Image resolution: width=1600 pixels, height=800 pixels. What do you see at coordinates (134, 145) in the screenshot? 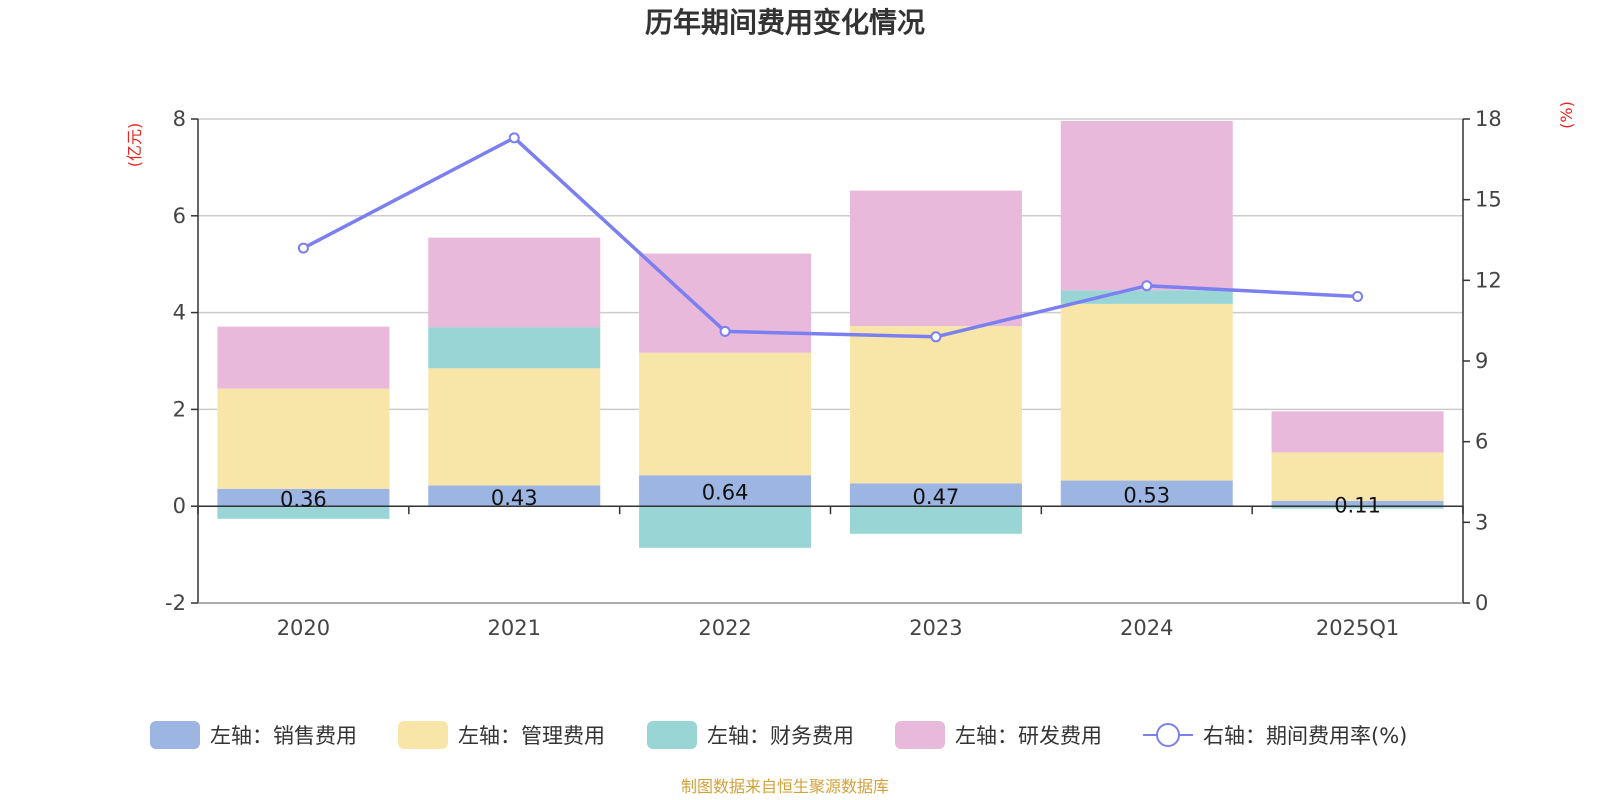
I see `left-axis-unit: (亿元)` at bounding box center [134, 145].